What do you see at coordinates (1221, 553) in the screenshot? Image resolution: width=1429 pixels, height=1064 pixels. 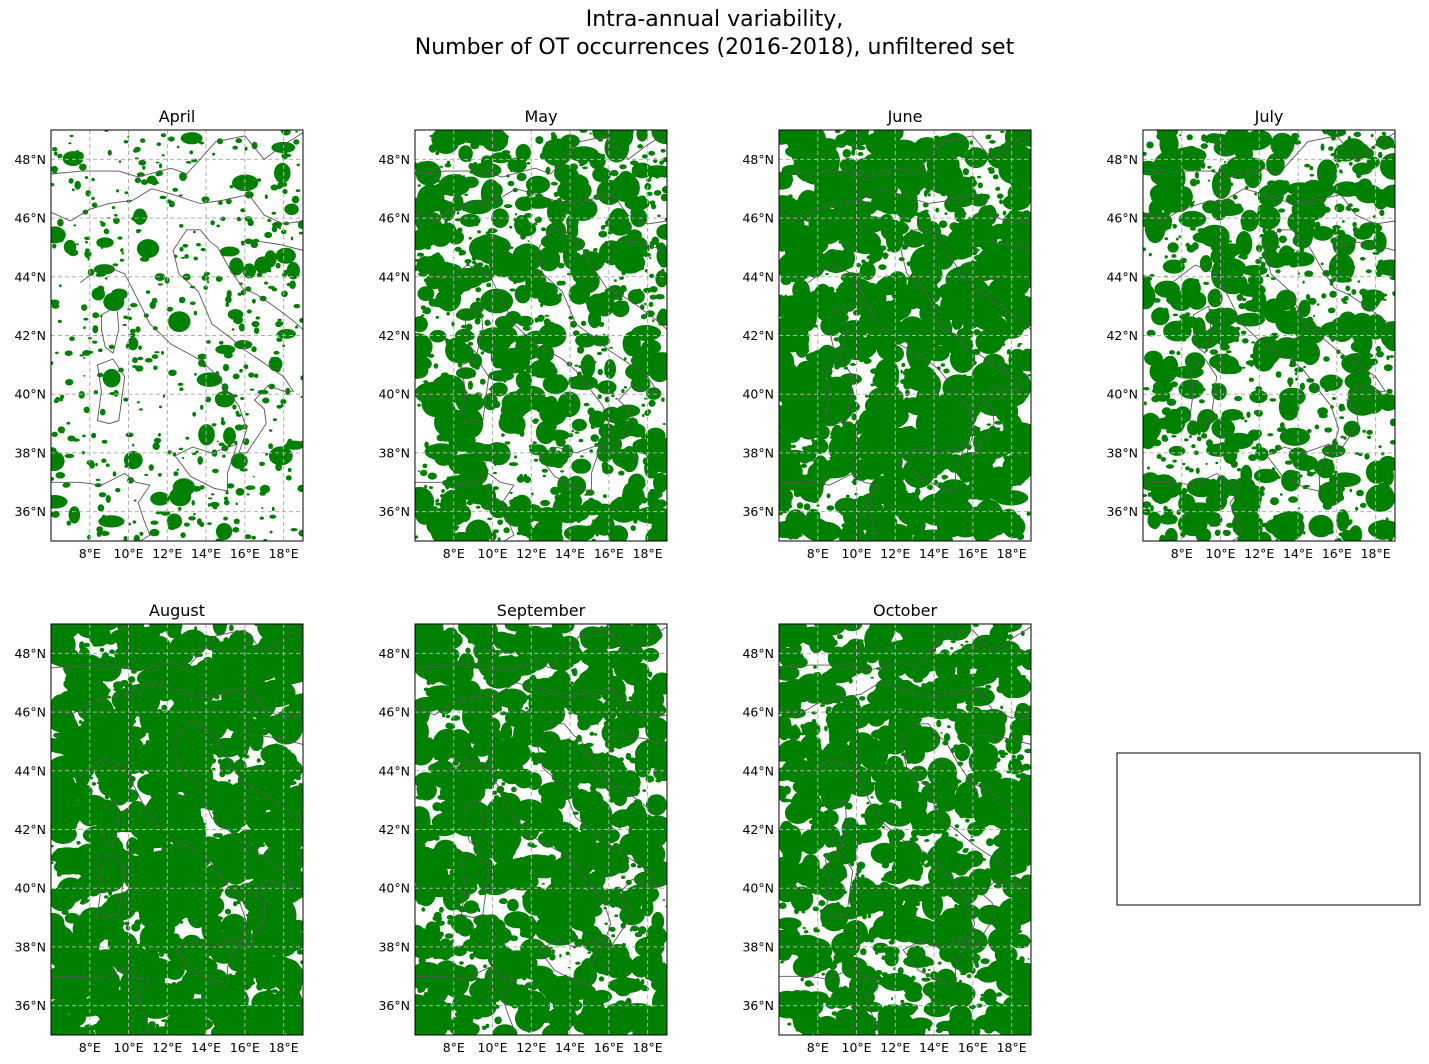 I see `lon-tick-label: 10°E` at bounding box center [1221, 553].